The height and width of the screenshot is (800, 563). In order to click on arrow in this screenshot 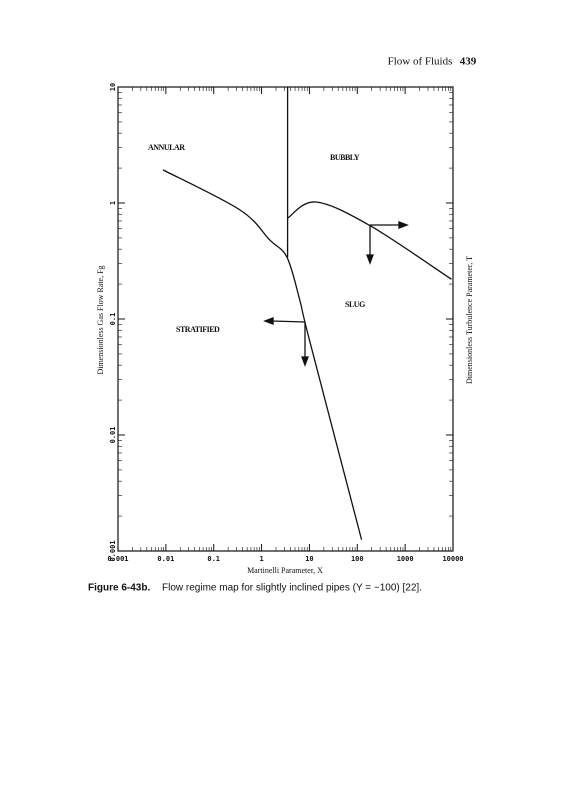, I will do `click(288, 321)`.